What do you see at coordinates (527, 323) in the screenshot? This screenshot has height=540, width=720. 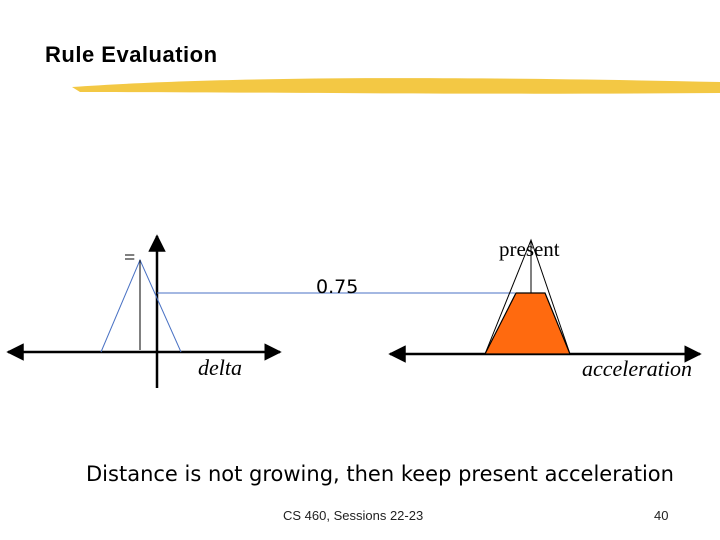 I see `present-clipped-area` at bounding box center [527, 323].